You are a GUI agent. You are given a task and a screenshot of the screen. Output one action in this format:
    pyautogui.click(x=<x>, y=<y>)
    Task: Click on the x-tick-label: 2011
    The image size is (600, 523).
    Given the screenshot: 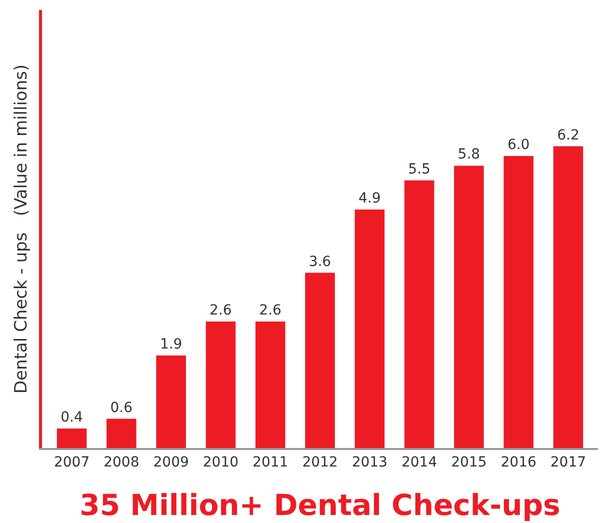 What is the action you would take?
    pyautogui.click(x=270, y=462)
    